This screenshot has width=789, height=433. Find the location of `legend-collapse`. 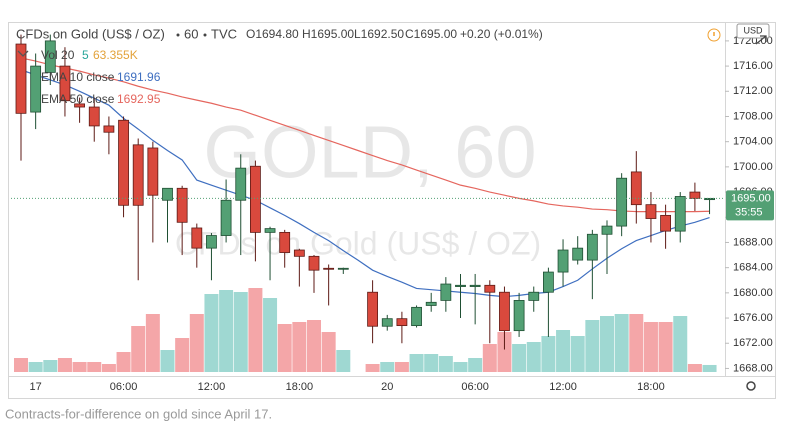

legend-collapse is located at coordinates (23, 53).